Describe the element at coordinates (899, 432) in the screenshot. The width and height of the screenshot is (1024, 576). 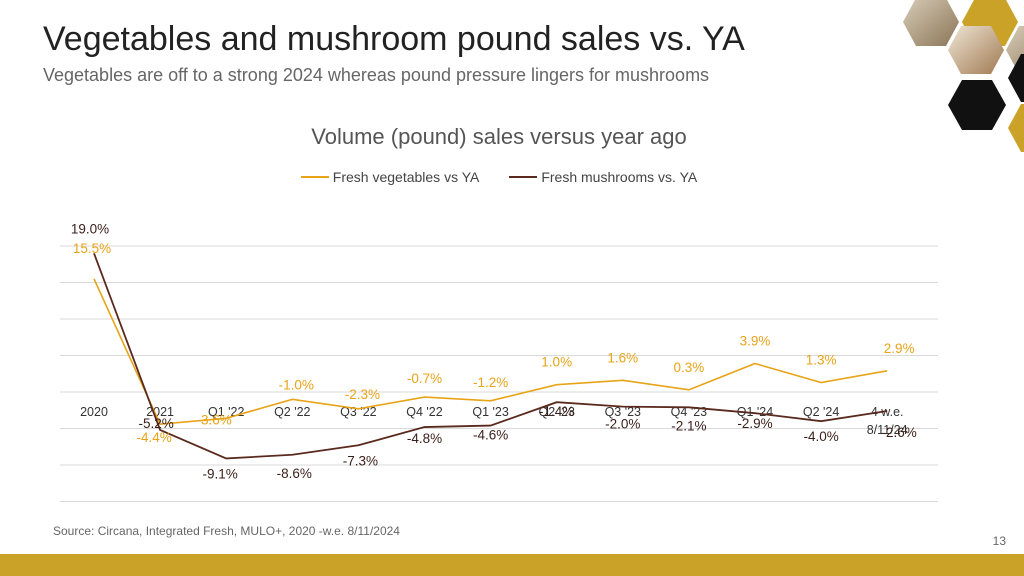
I see `data-label-mushrooms: -2.6%` at that location.